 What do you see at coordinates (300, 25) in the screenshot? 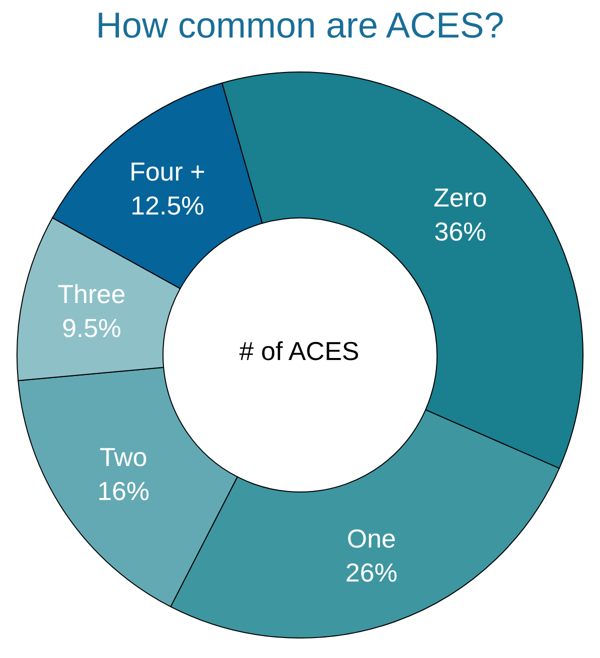
I see `chart-title: How common are ACES?` at bounding box center [300, 25].